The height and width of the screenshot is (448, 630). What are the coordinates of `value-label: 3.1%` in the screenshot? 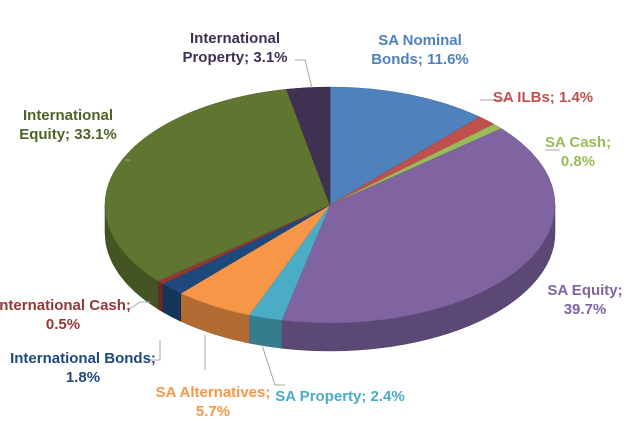 It's located at (270, 57).